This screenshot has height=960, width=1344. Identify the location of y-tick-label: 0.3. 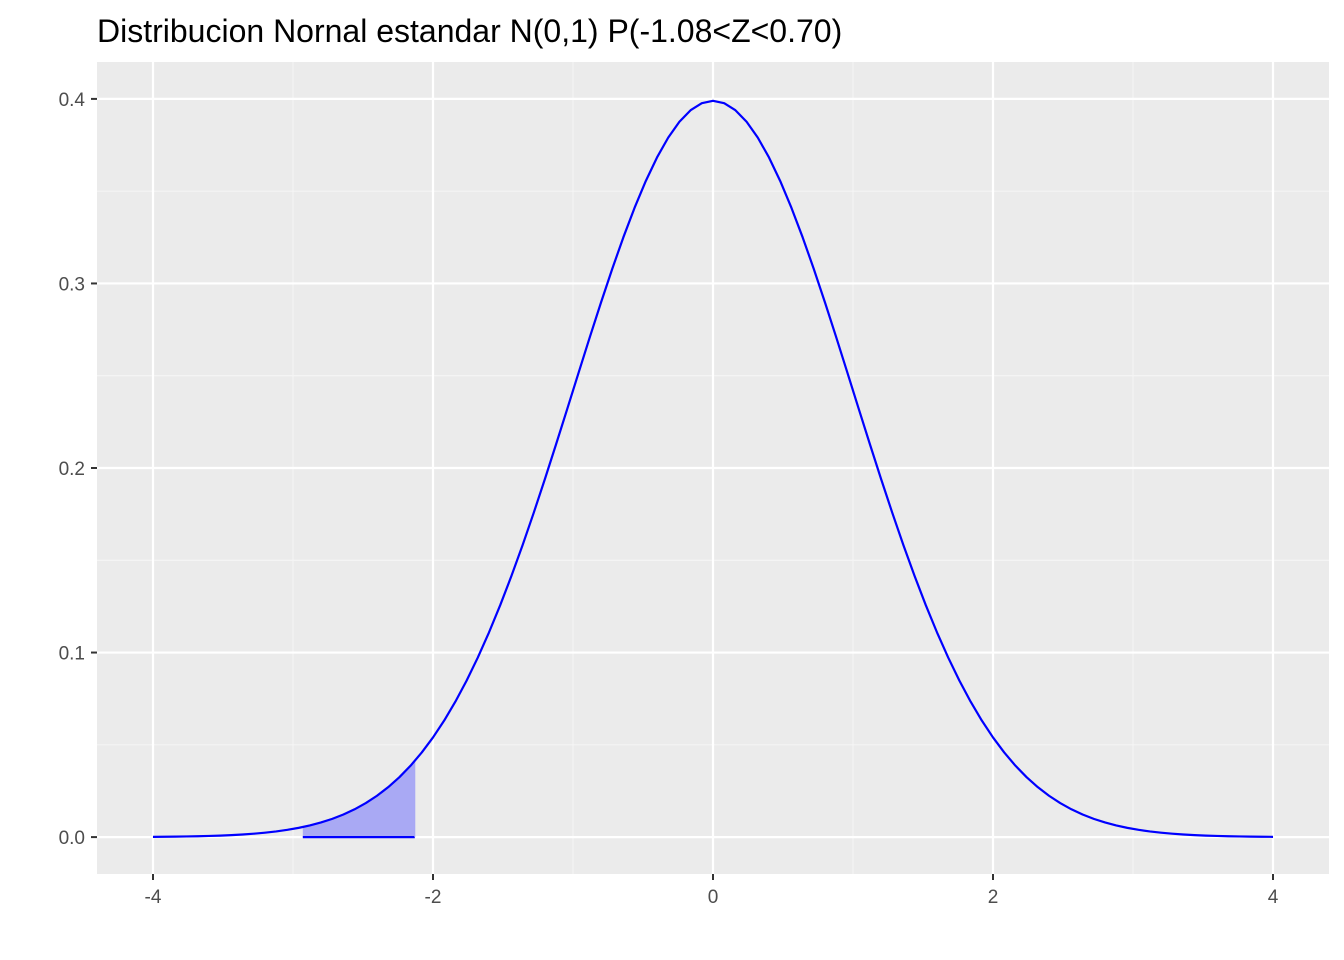
(72, 284).